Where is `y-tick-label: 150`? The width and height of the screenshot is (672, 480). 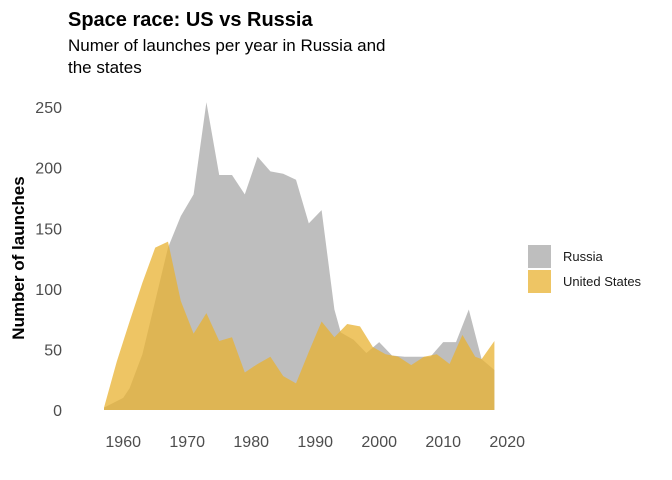
y-tick-label: 150 is located at coordinates (48, 229).